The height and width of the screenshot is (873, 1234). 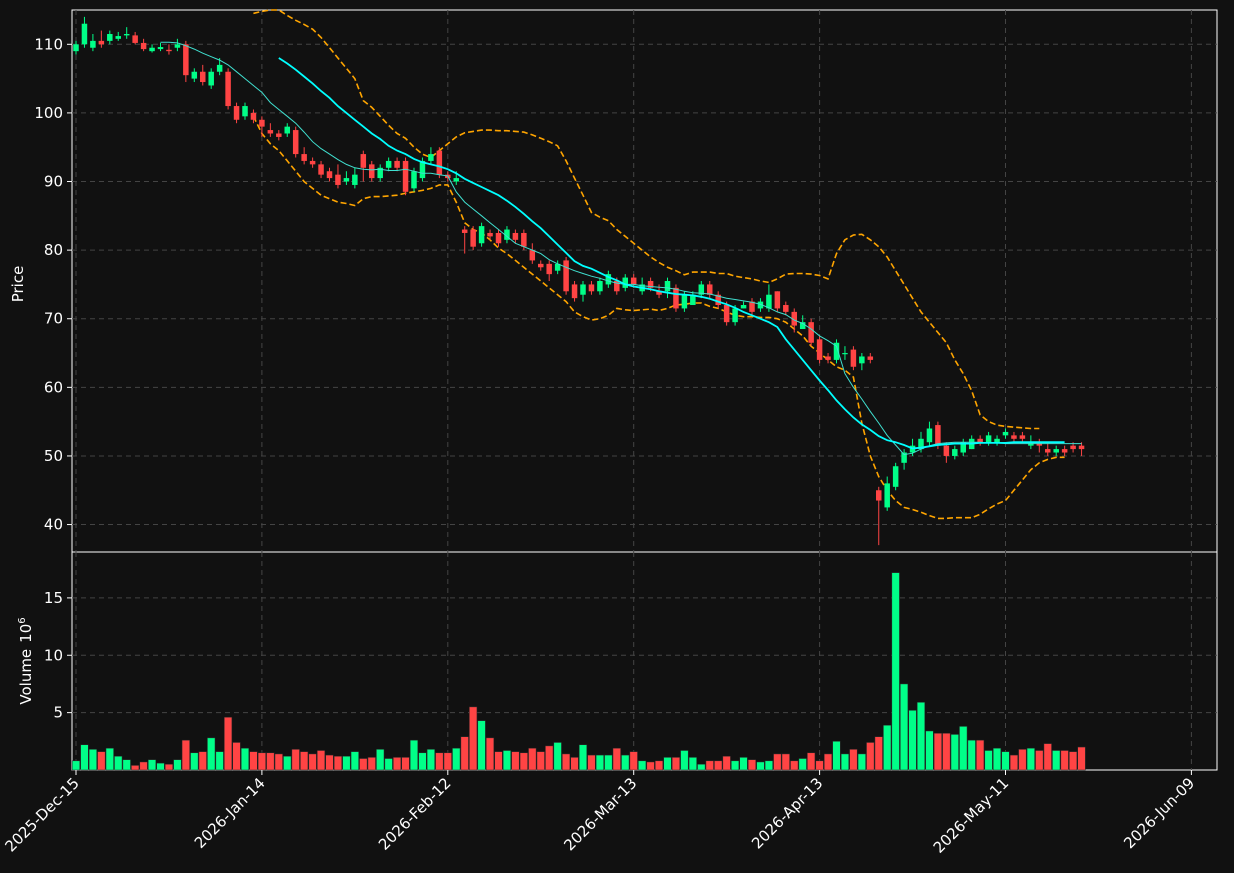 What do you see at coordinates (48, 113) in the screenshot?
I see `price-tick-label: 100` at bounding box center [48, 113].